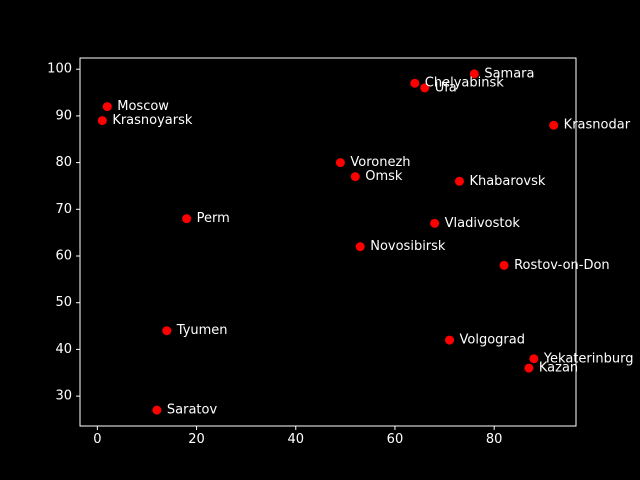 The width and height of the screenshot is (640, 480). Describe the element at coordinates (380, 162) in the screenshot. I see `point-label-voronezh: Voronezh` at that location.